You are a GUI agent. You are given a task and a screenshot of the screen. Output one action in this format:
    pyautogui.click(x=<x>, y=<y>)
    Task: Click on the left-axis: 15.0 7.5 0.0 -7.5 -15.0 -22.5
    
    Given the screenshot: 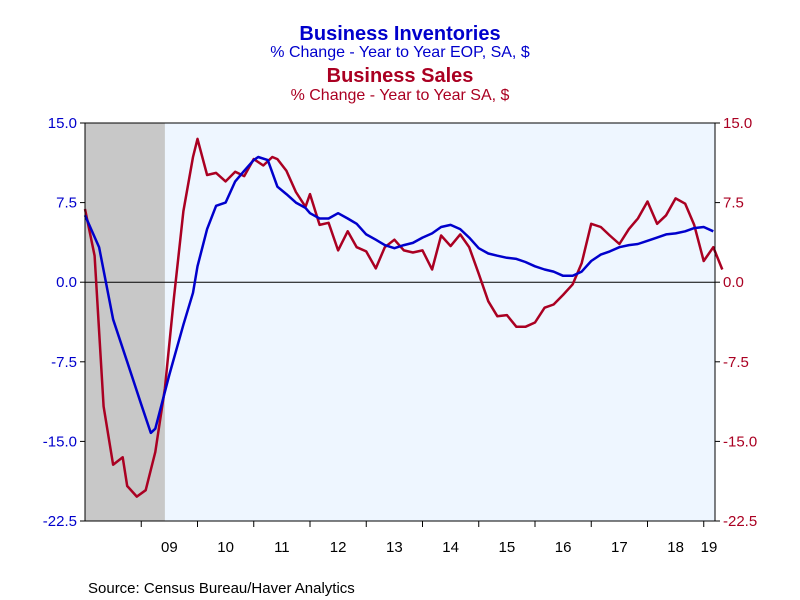 What is the action you would take?
    pyautogui.click(x=64, y=322)
    